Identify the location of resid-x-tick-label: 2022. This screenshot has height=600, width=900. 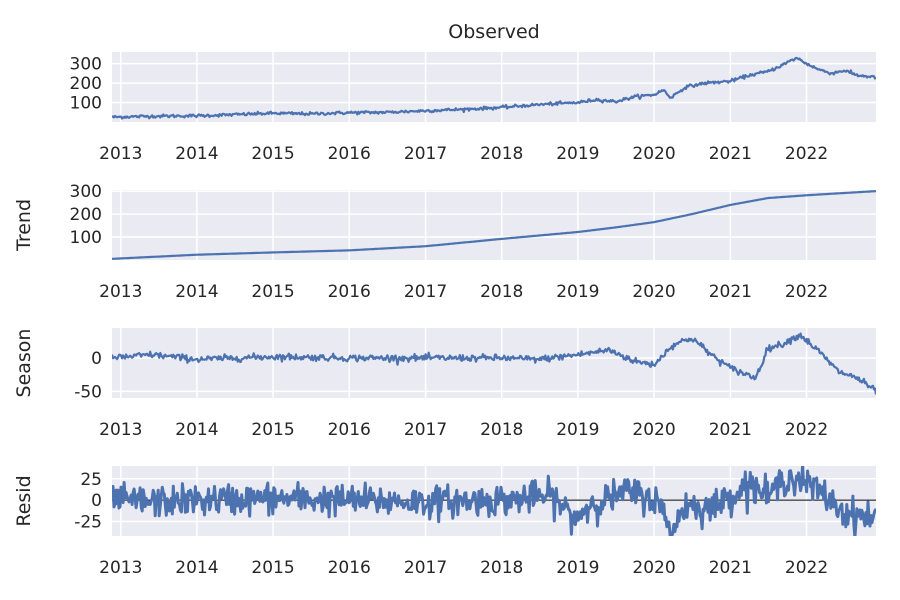
(806, 568).